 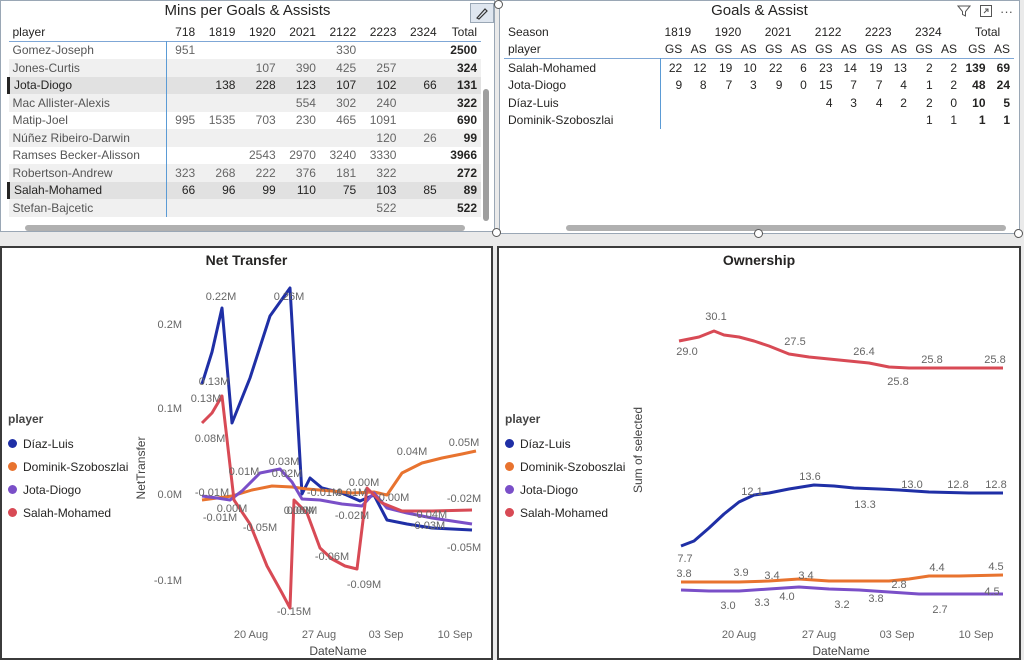 What do you see at coordinates (245, 228) in the screenshot?
I see `mins-horizontal-scrollbar` at bounding box center [245, 228].